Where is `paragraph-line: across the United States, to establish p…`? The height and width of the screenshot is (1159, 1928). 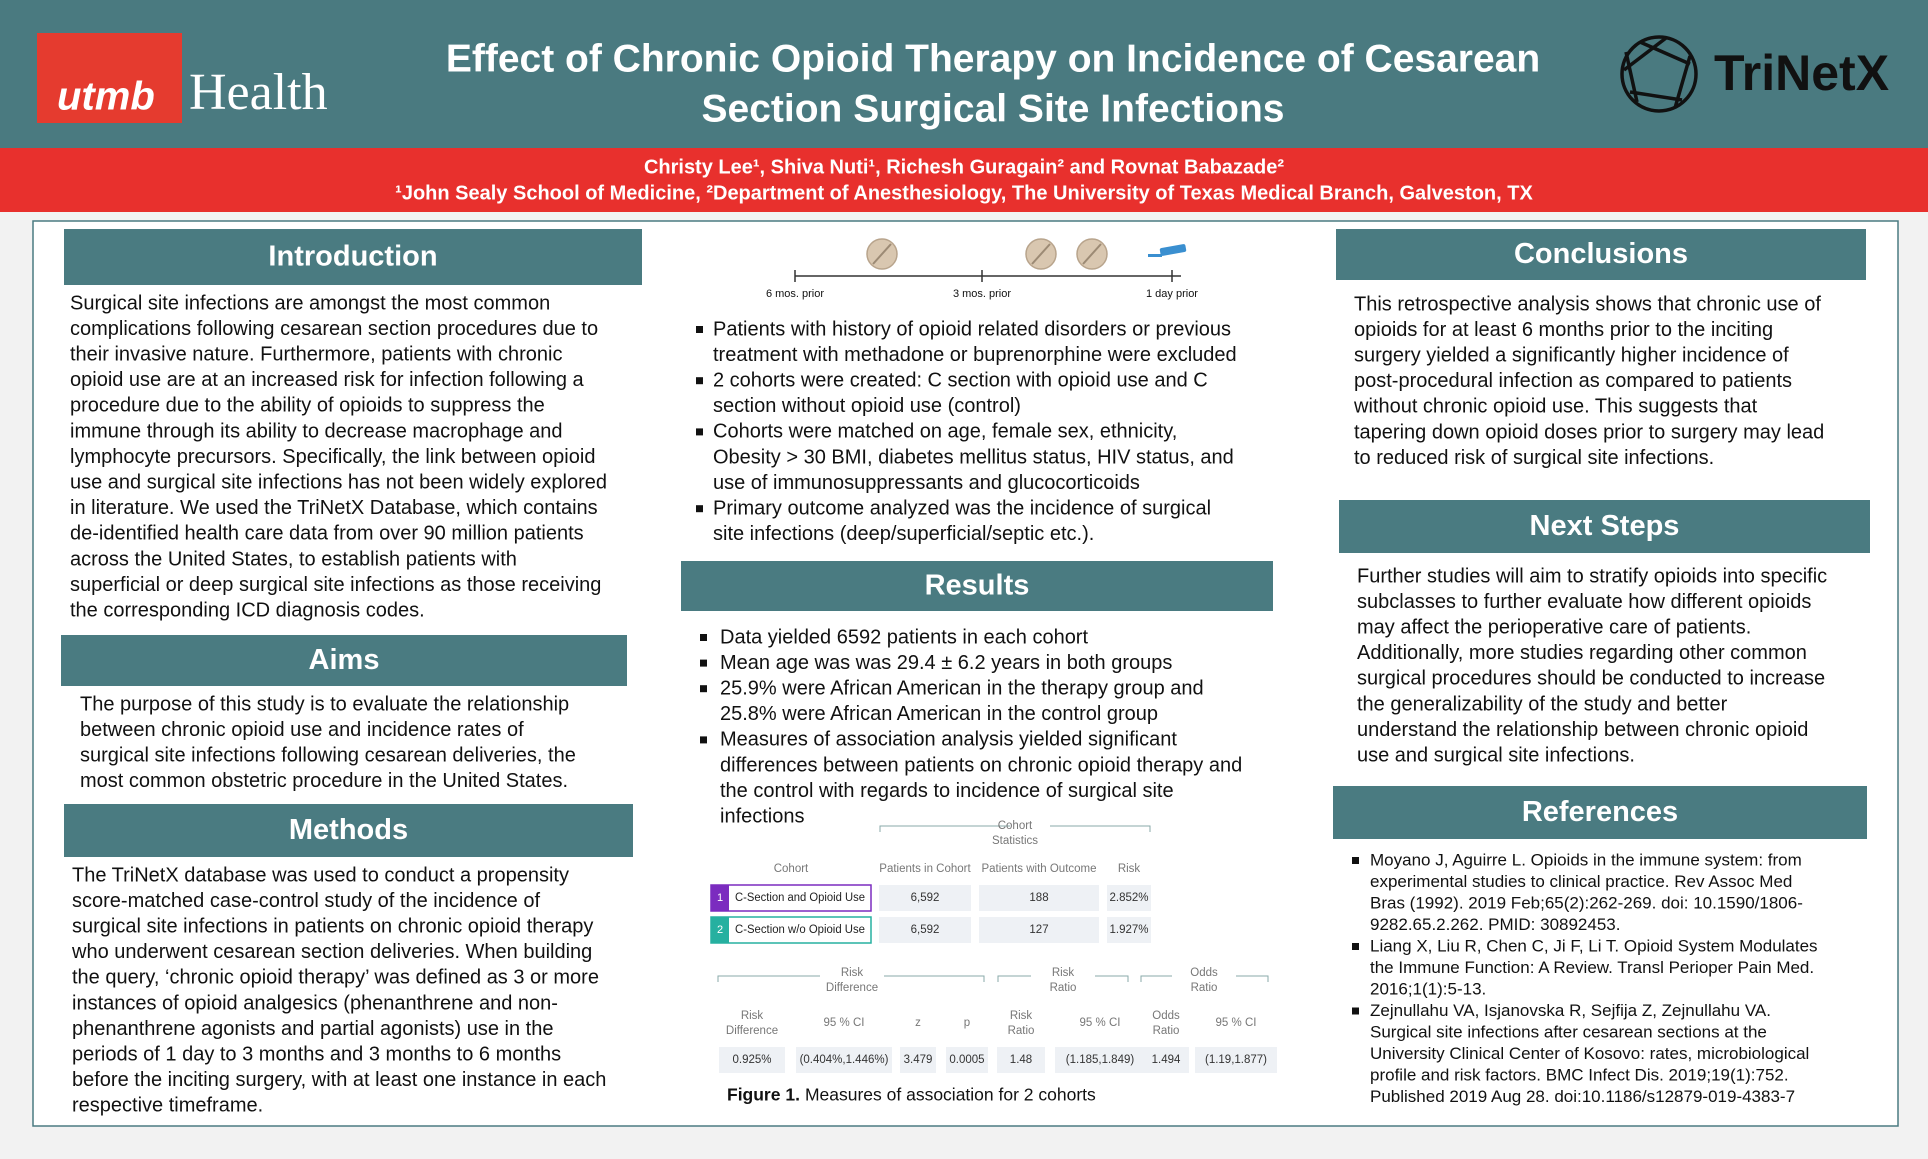 paragraph-line: across the United States, to establish p… is located at coordinates (293, 559).